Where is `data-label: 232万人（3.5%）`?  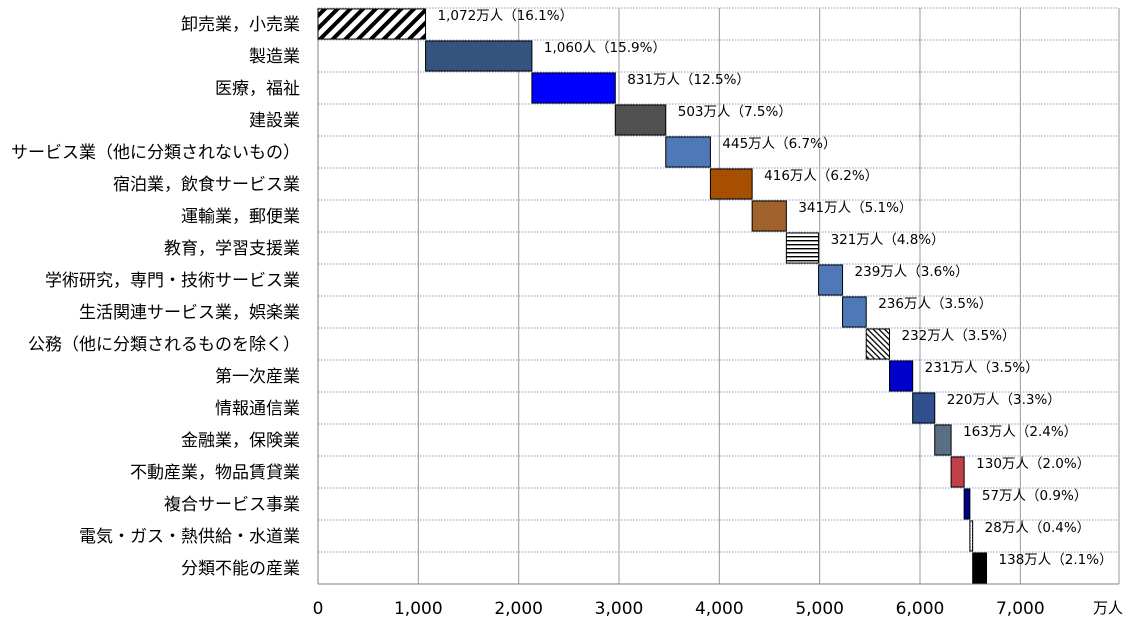 data-label: 232万人（3.5%） is located at coordinates (958, 336).